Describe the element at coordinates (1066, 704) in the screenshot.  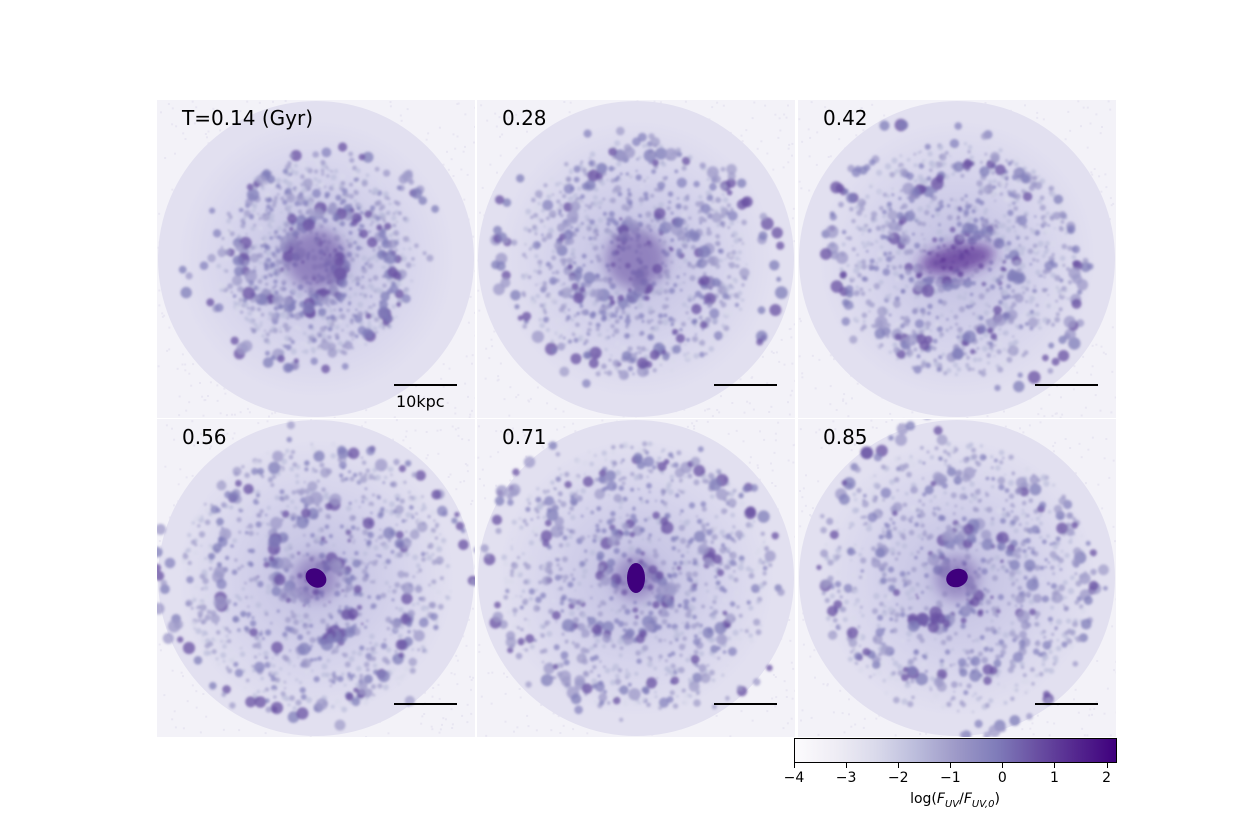
I see `scale-bar` at that location.